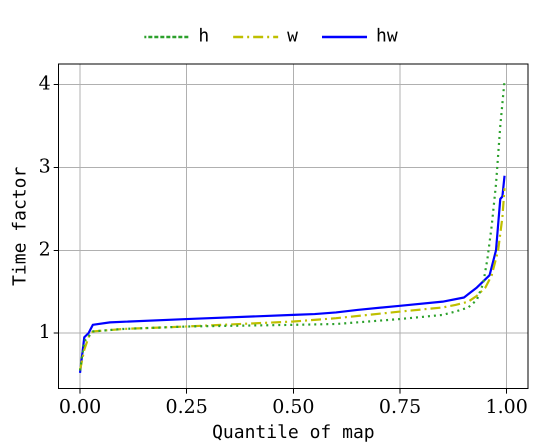 The height and width of the screenshot is (448, 548). I want to click on y-tick-label: 2, so click(44, 249).